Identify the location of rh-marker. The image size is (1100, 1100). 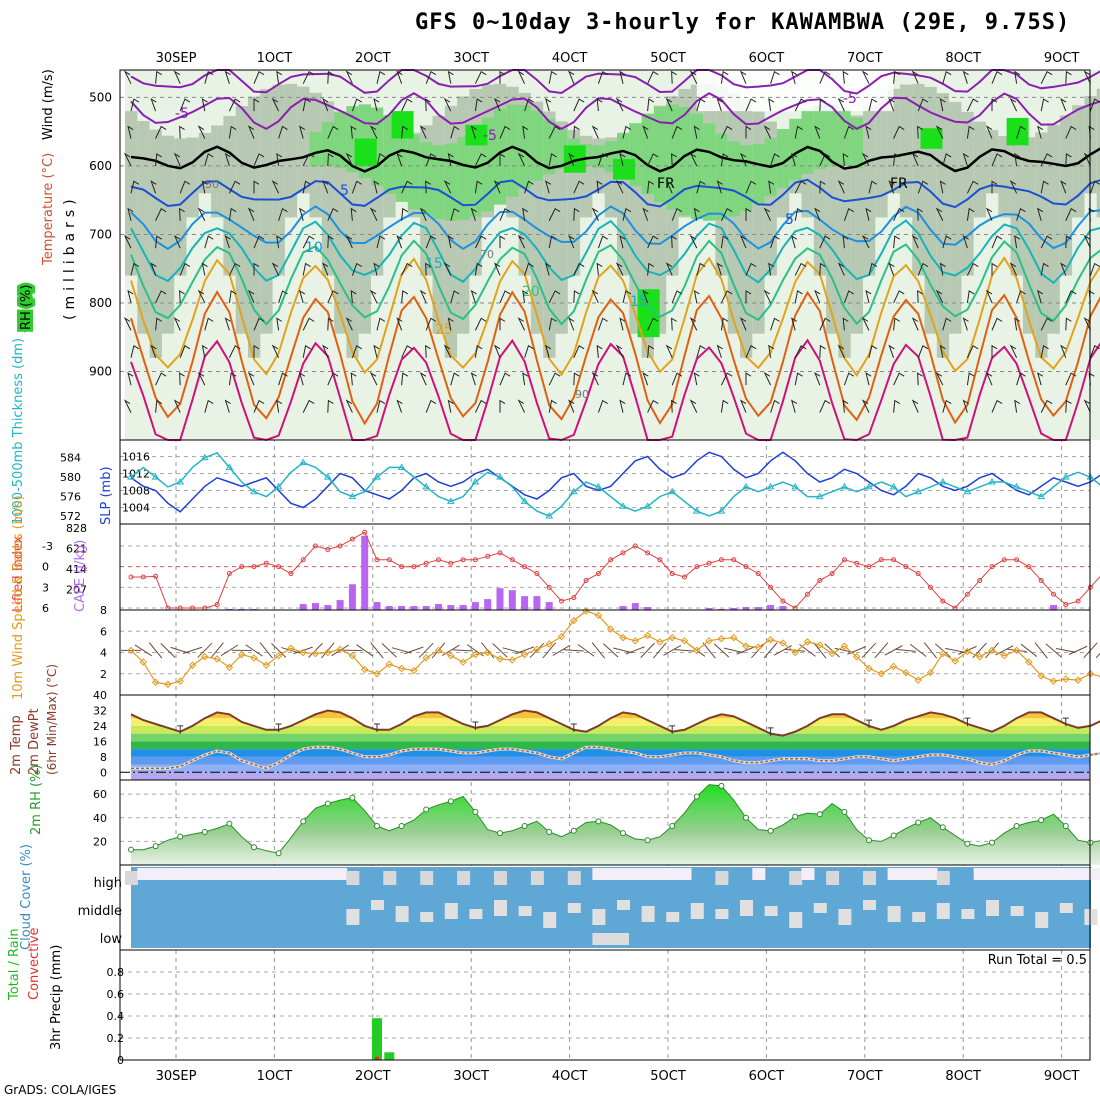
(180, 836).